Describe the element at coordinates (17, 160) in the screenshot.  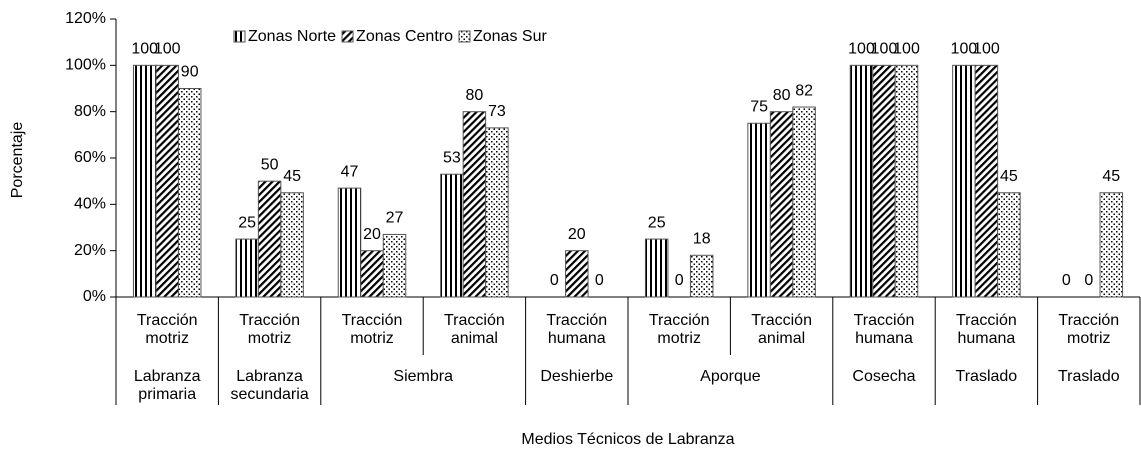
I see `y-axis-title: Porcentaje` at that location.